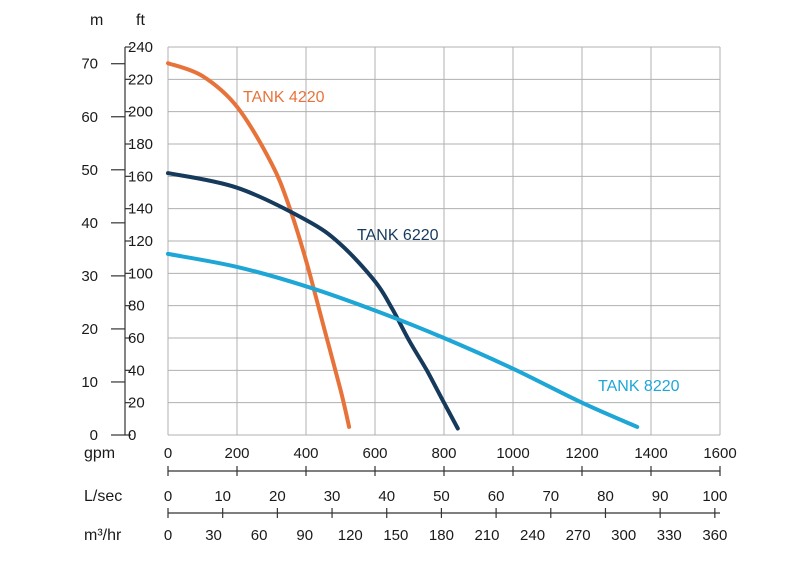 This screenshot has width=800, height=566. Describe the element at coordinates (213, 535) in the screenshot. I see `x3-tick-label: 30` at that location.